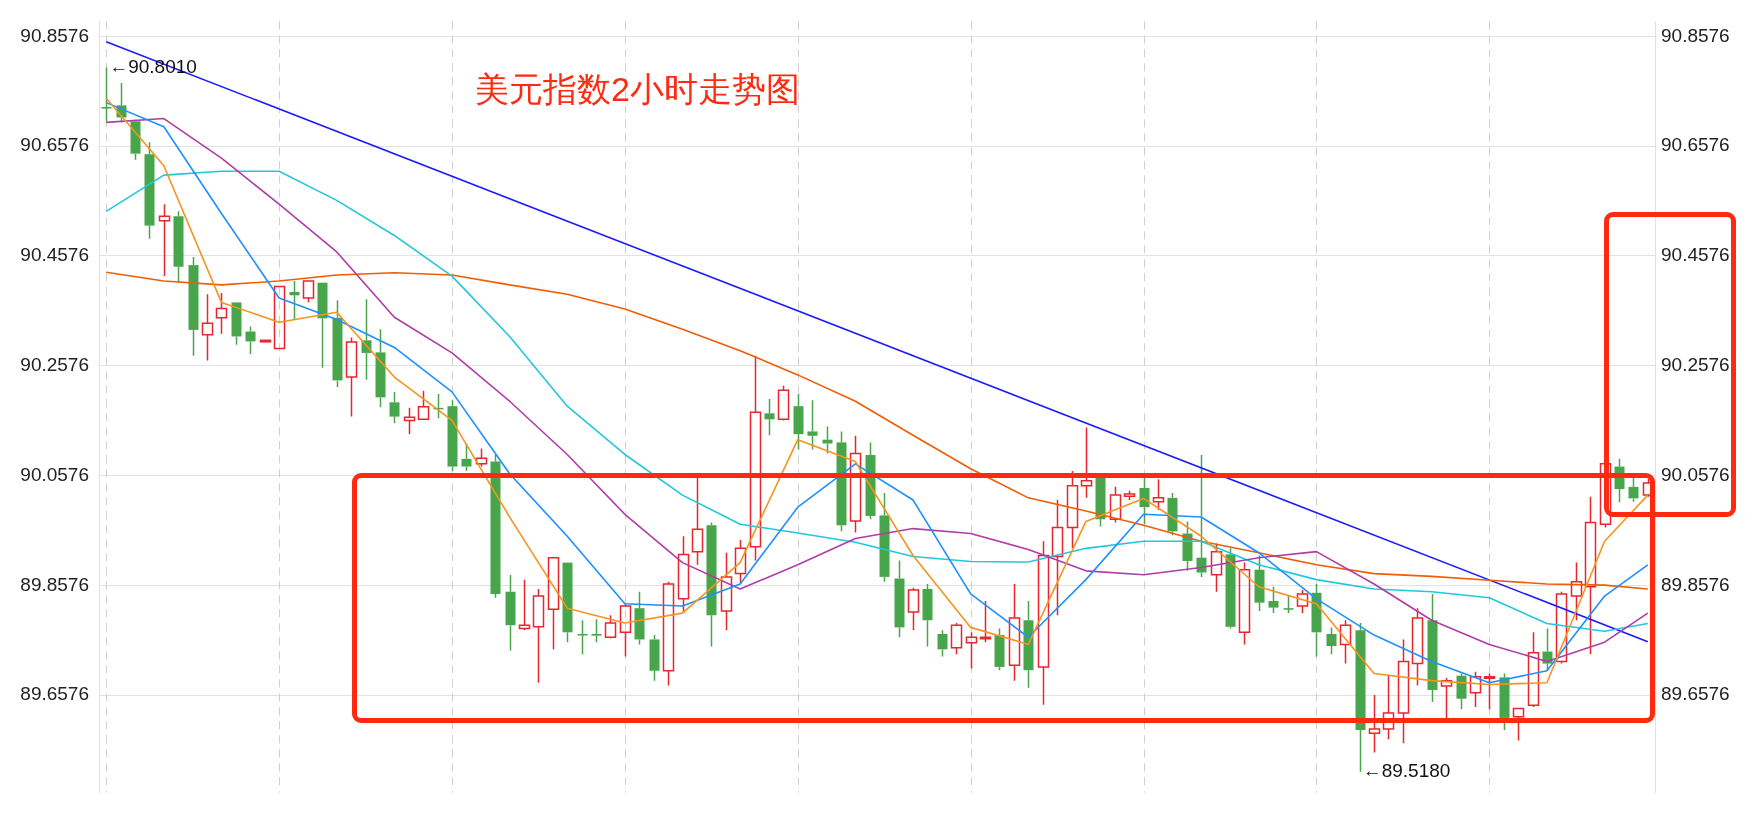 The image size is (1752, 814). Describe the element at coordinates (54, 255) in the screenshot. I see `y-tick-label: 90.4576` at that location.